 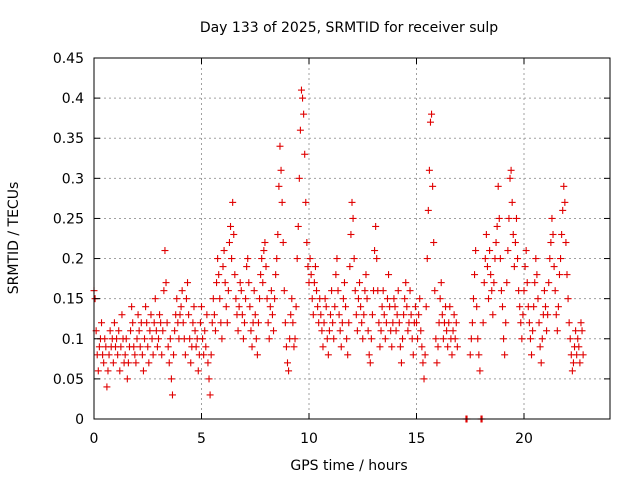 What do you see at coordinates (68, 300) in the screenshot?
I see `y-tick-label: 0.15` at bounding box center [68, 300].